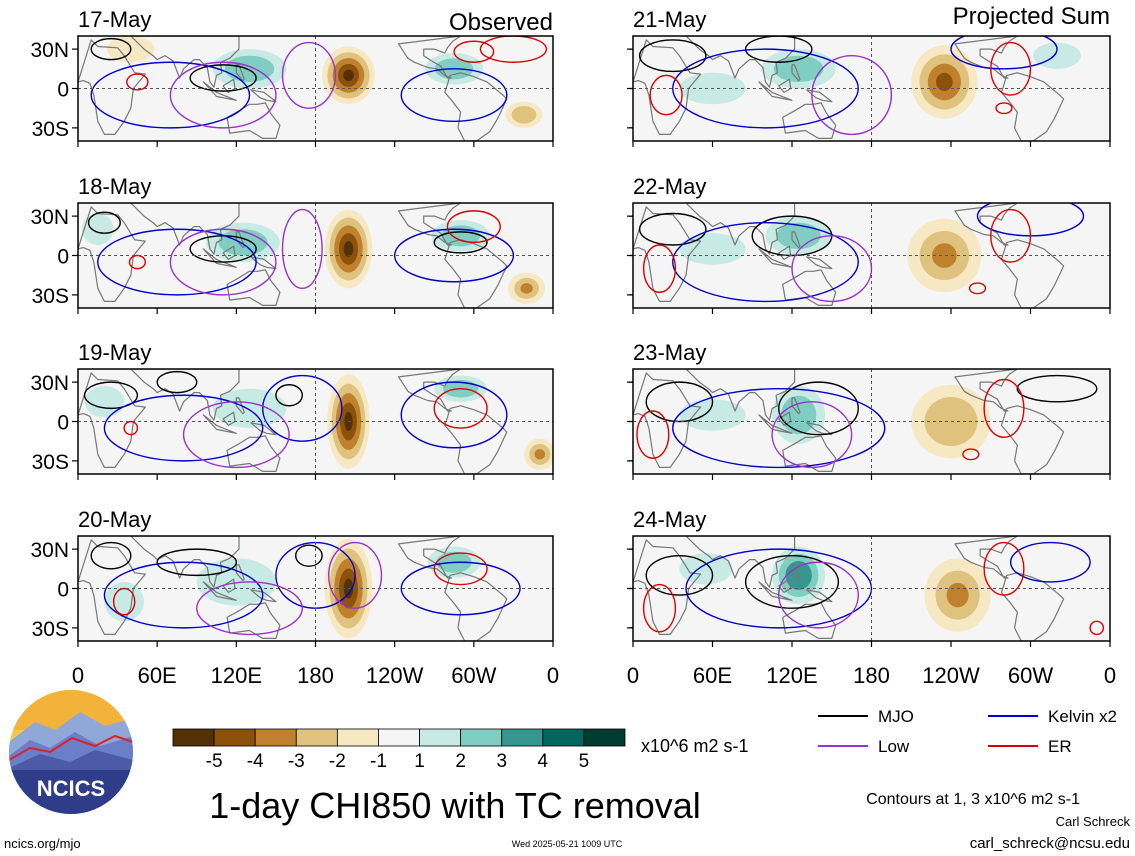 This screenshot has height=856, width=1135. Describe the element at coordinates (967, 731) in the screenshot. I see `contour-legend: MJO Kelvin x2 Low ER` at that location.